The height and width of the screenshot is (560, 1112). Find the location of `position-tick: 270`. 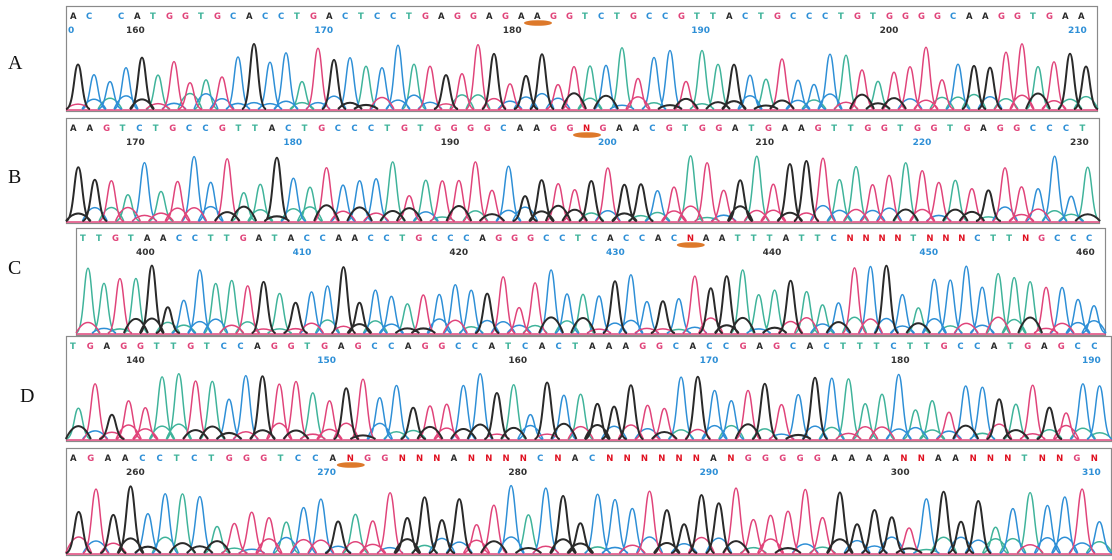

position-tick: 270 is located at coordinates (326, 473).